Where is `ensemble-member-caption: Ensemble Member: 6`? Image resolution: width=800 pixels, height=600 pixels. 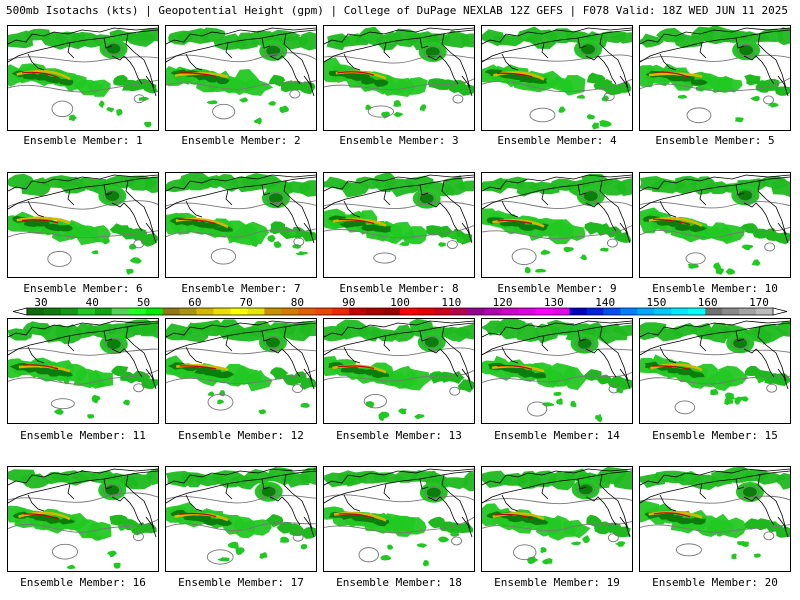
ensemble-member-caption: Ensemble Member: 6 is located at coordinates (83, 288).